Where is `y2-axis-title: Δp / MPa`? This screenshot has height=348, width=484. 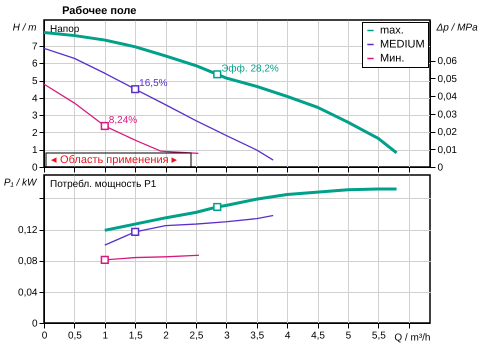
y2-axis-title: Δp / MPa is located at coordinates (457, 28).